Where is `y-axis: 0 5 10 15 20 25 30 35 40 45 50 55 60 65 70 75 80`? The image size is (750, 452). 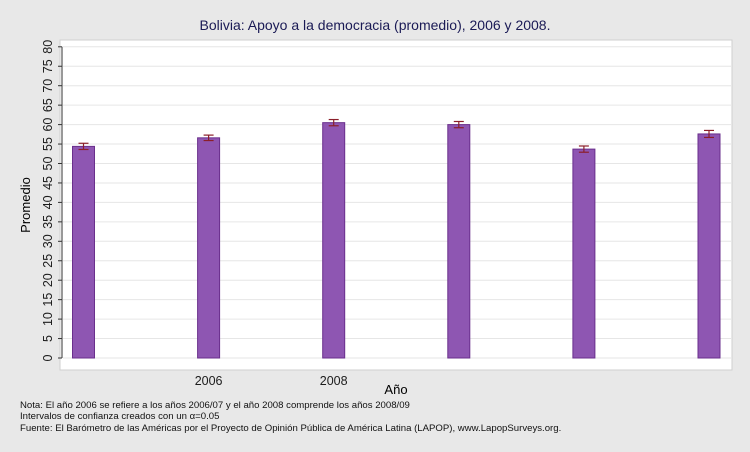 y-axis: 0 5 10 15 20 25 30 35 40 45 50 55 60 65 70 75 80 is located at coordinates (52, 200).